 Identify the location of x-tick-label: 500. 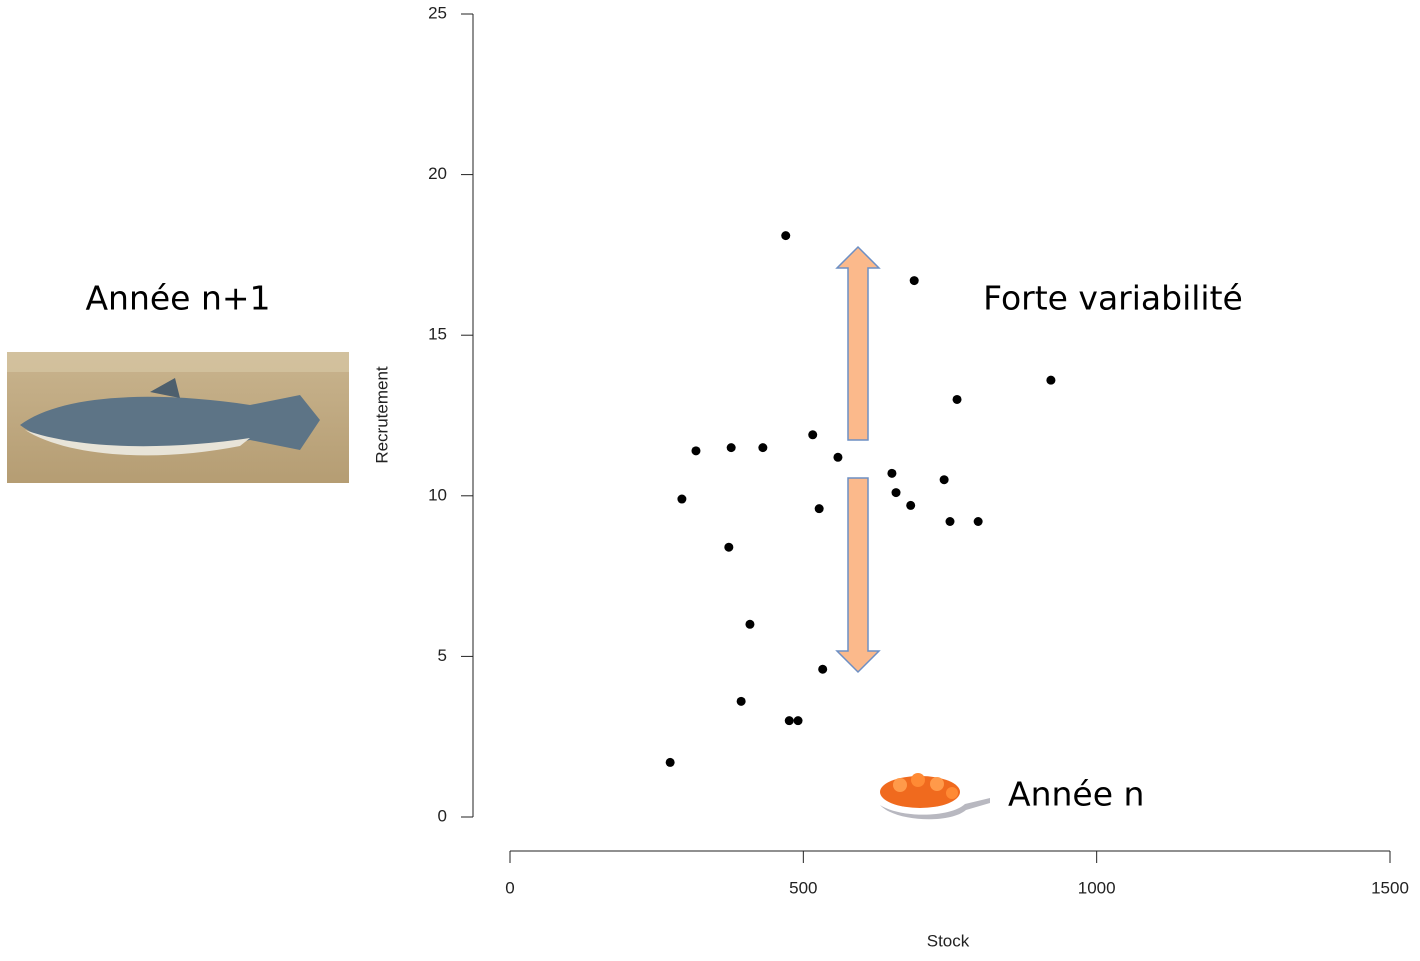
(803, 887).